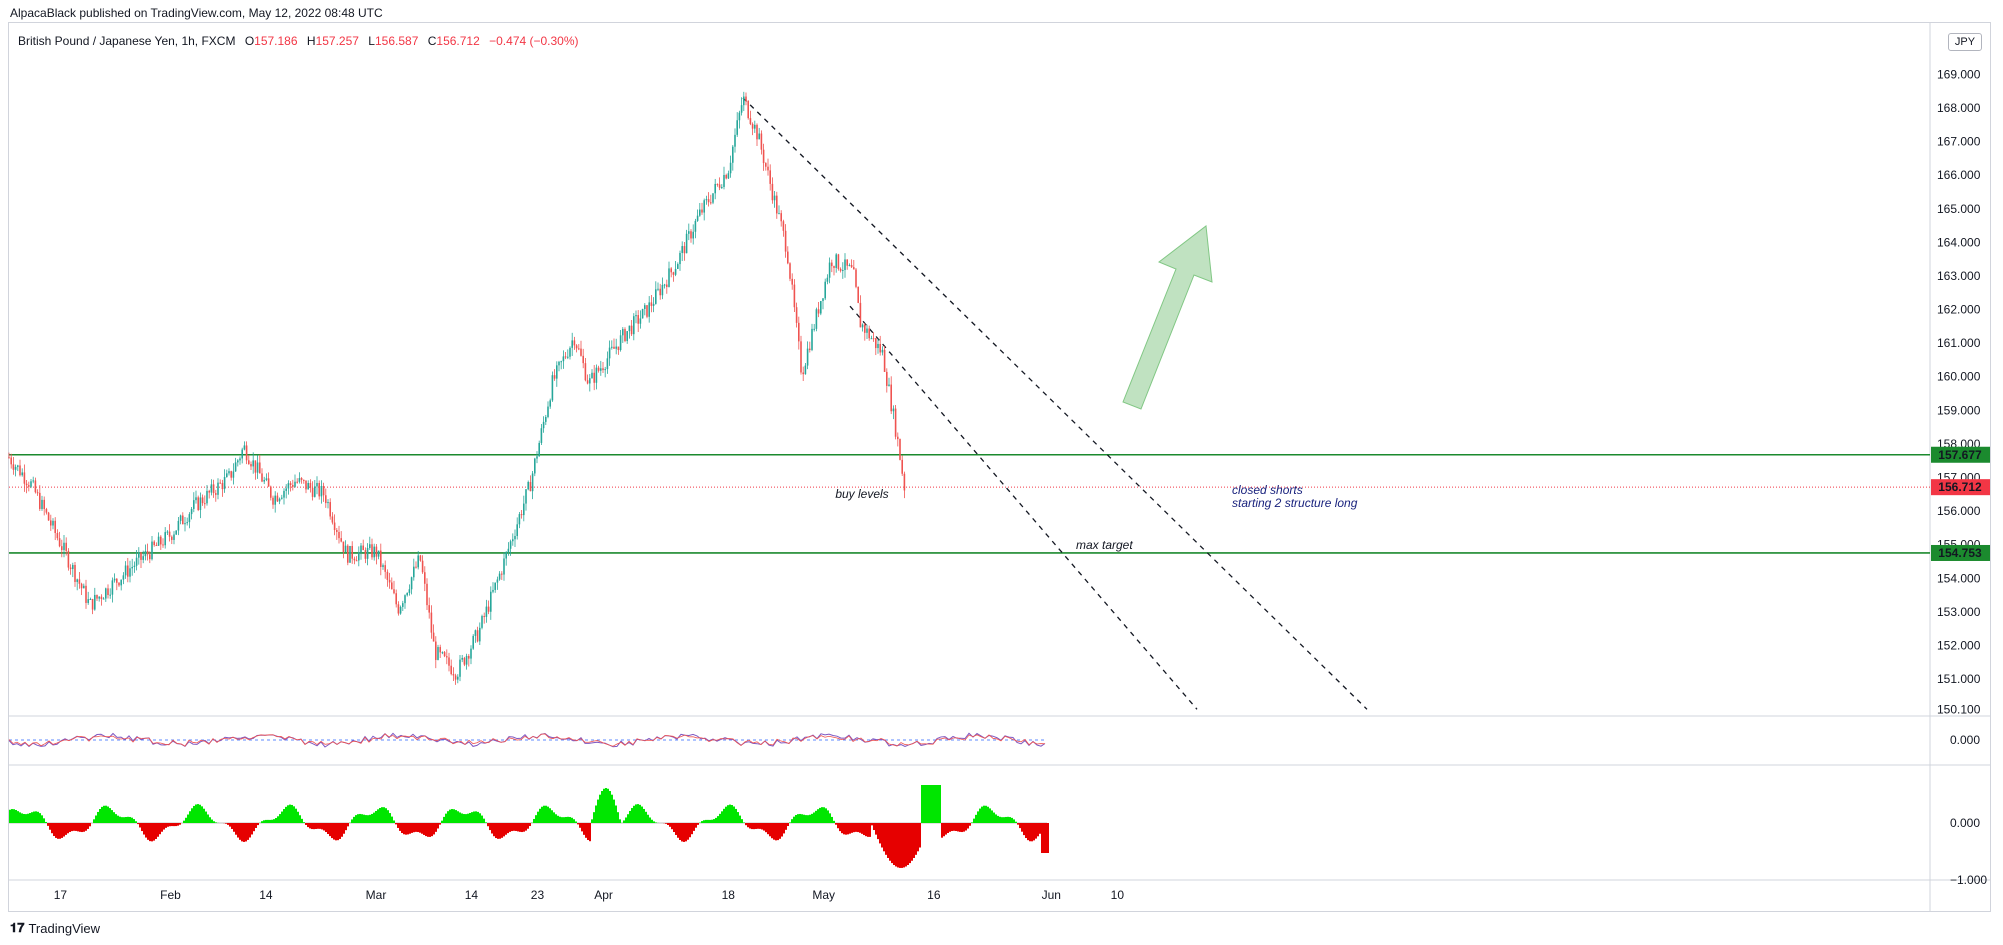 The width and height of the screenshot is (2003, 945). Describe the element at coordinates (1968, 880) in the screenshot. I see `indicator2-min-label: −1.000` at that location.